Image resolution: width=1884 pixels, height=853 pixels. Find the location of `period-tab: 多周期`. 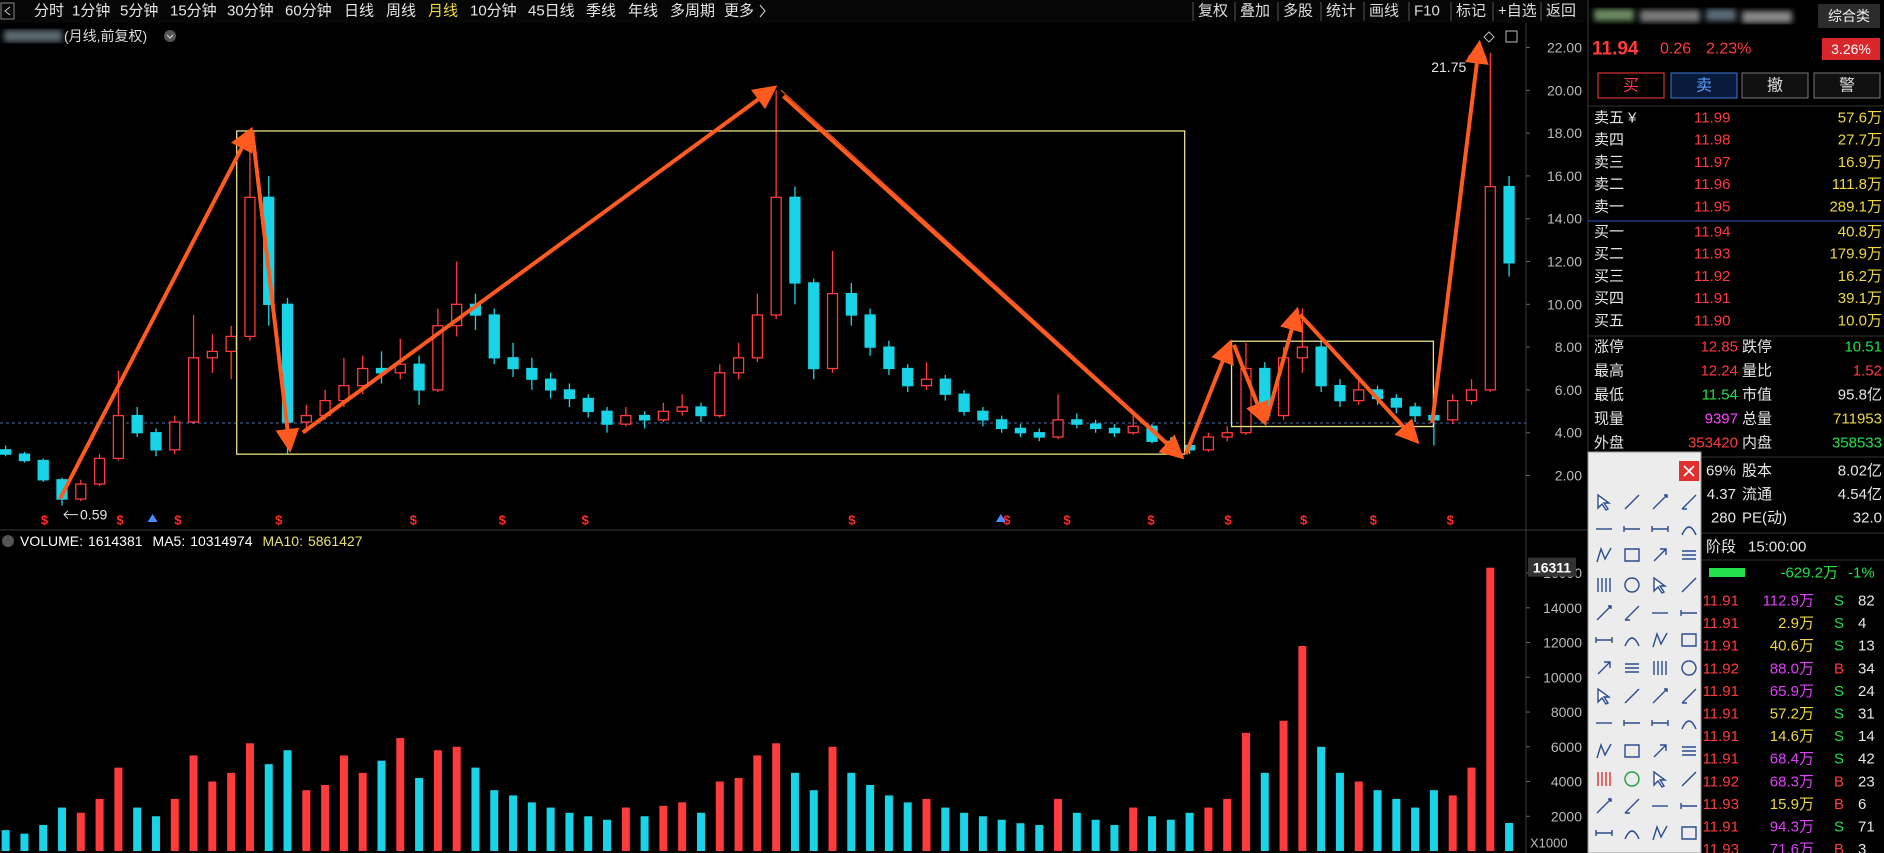

period-tab: 多周期 is located at coordinates (692, 11).